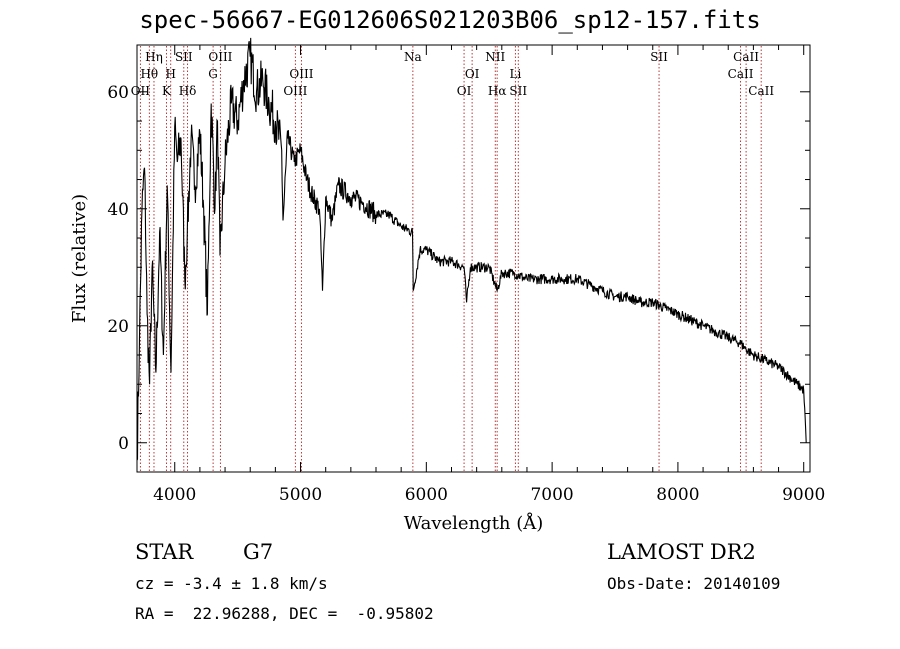  What do you see at coordinates (170, 74) in the screenshot?
I see `line-label: H` at bounding box center [170, 74].